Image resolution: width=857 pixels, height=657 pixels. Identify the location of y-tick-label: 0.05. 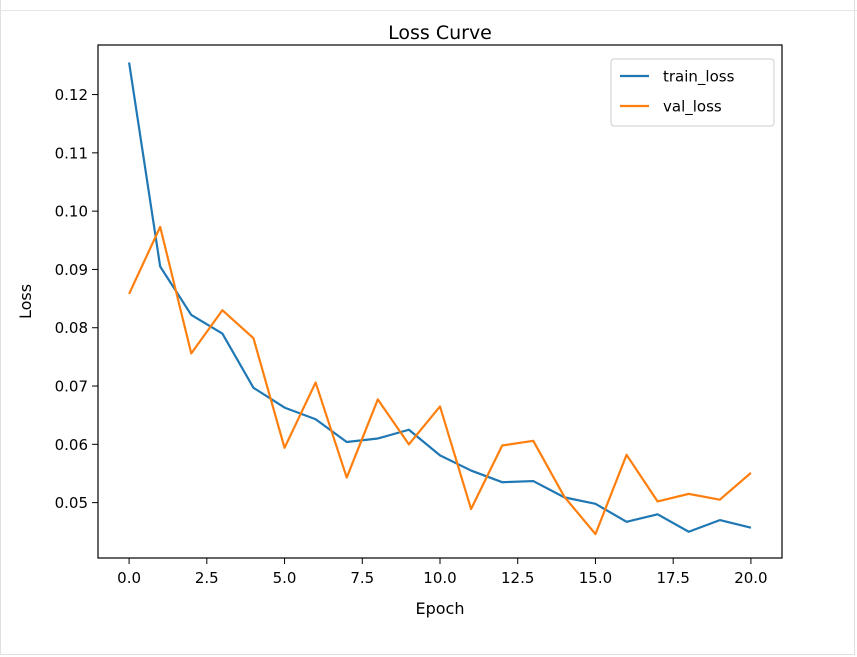
(71, 503).